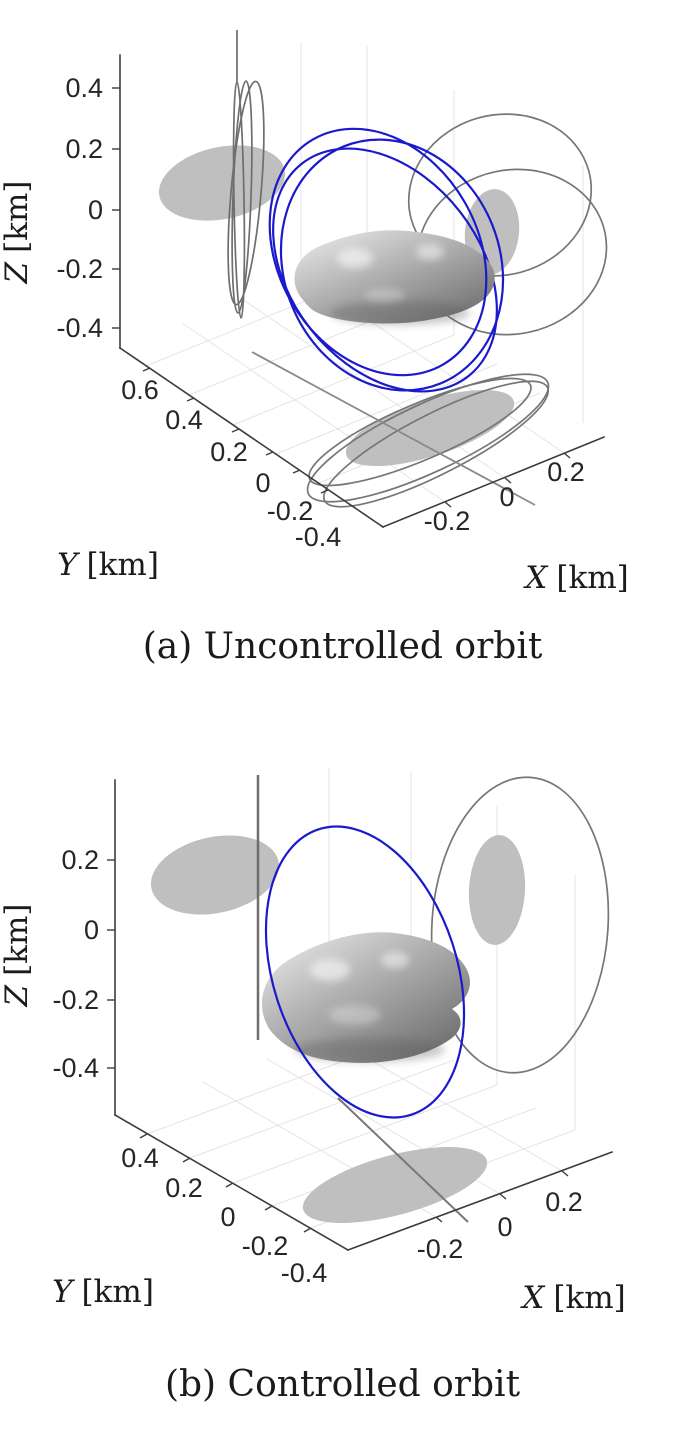 This screenshot has width=685, height=1433. I want to click on z-axis-label-b: Z[km], so click(17, 956).